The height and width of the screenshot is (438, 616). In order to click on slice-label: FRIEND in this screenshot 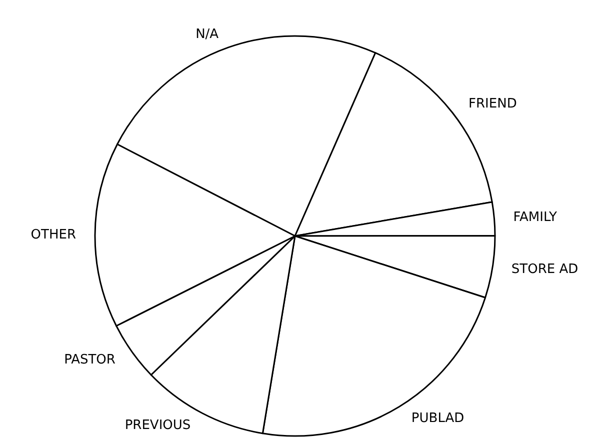, I will do `click(492, 104)`.